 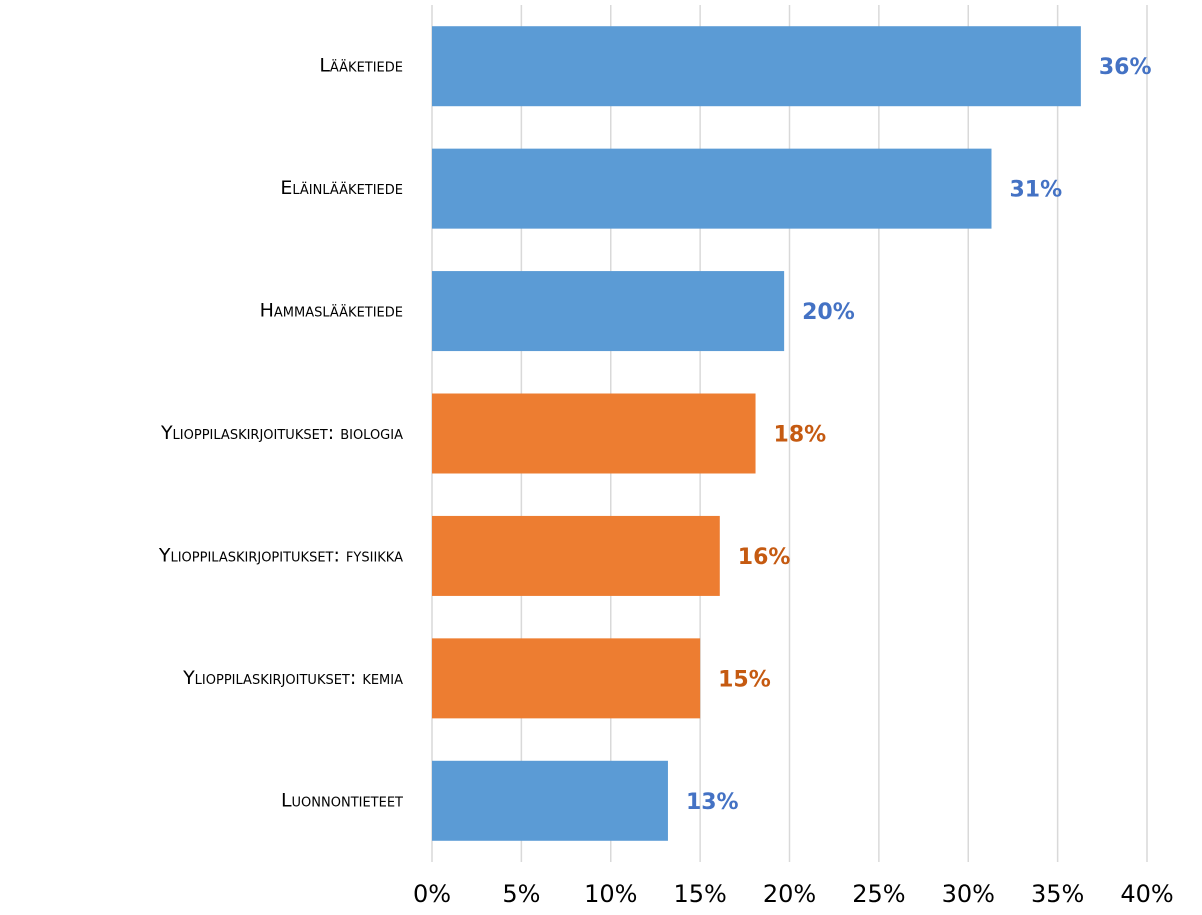 What do you see at coordinates (764, 557) in the screenshot?
I see `value-label: 16%` at bounding box center [764, 557].